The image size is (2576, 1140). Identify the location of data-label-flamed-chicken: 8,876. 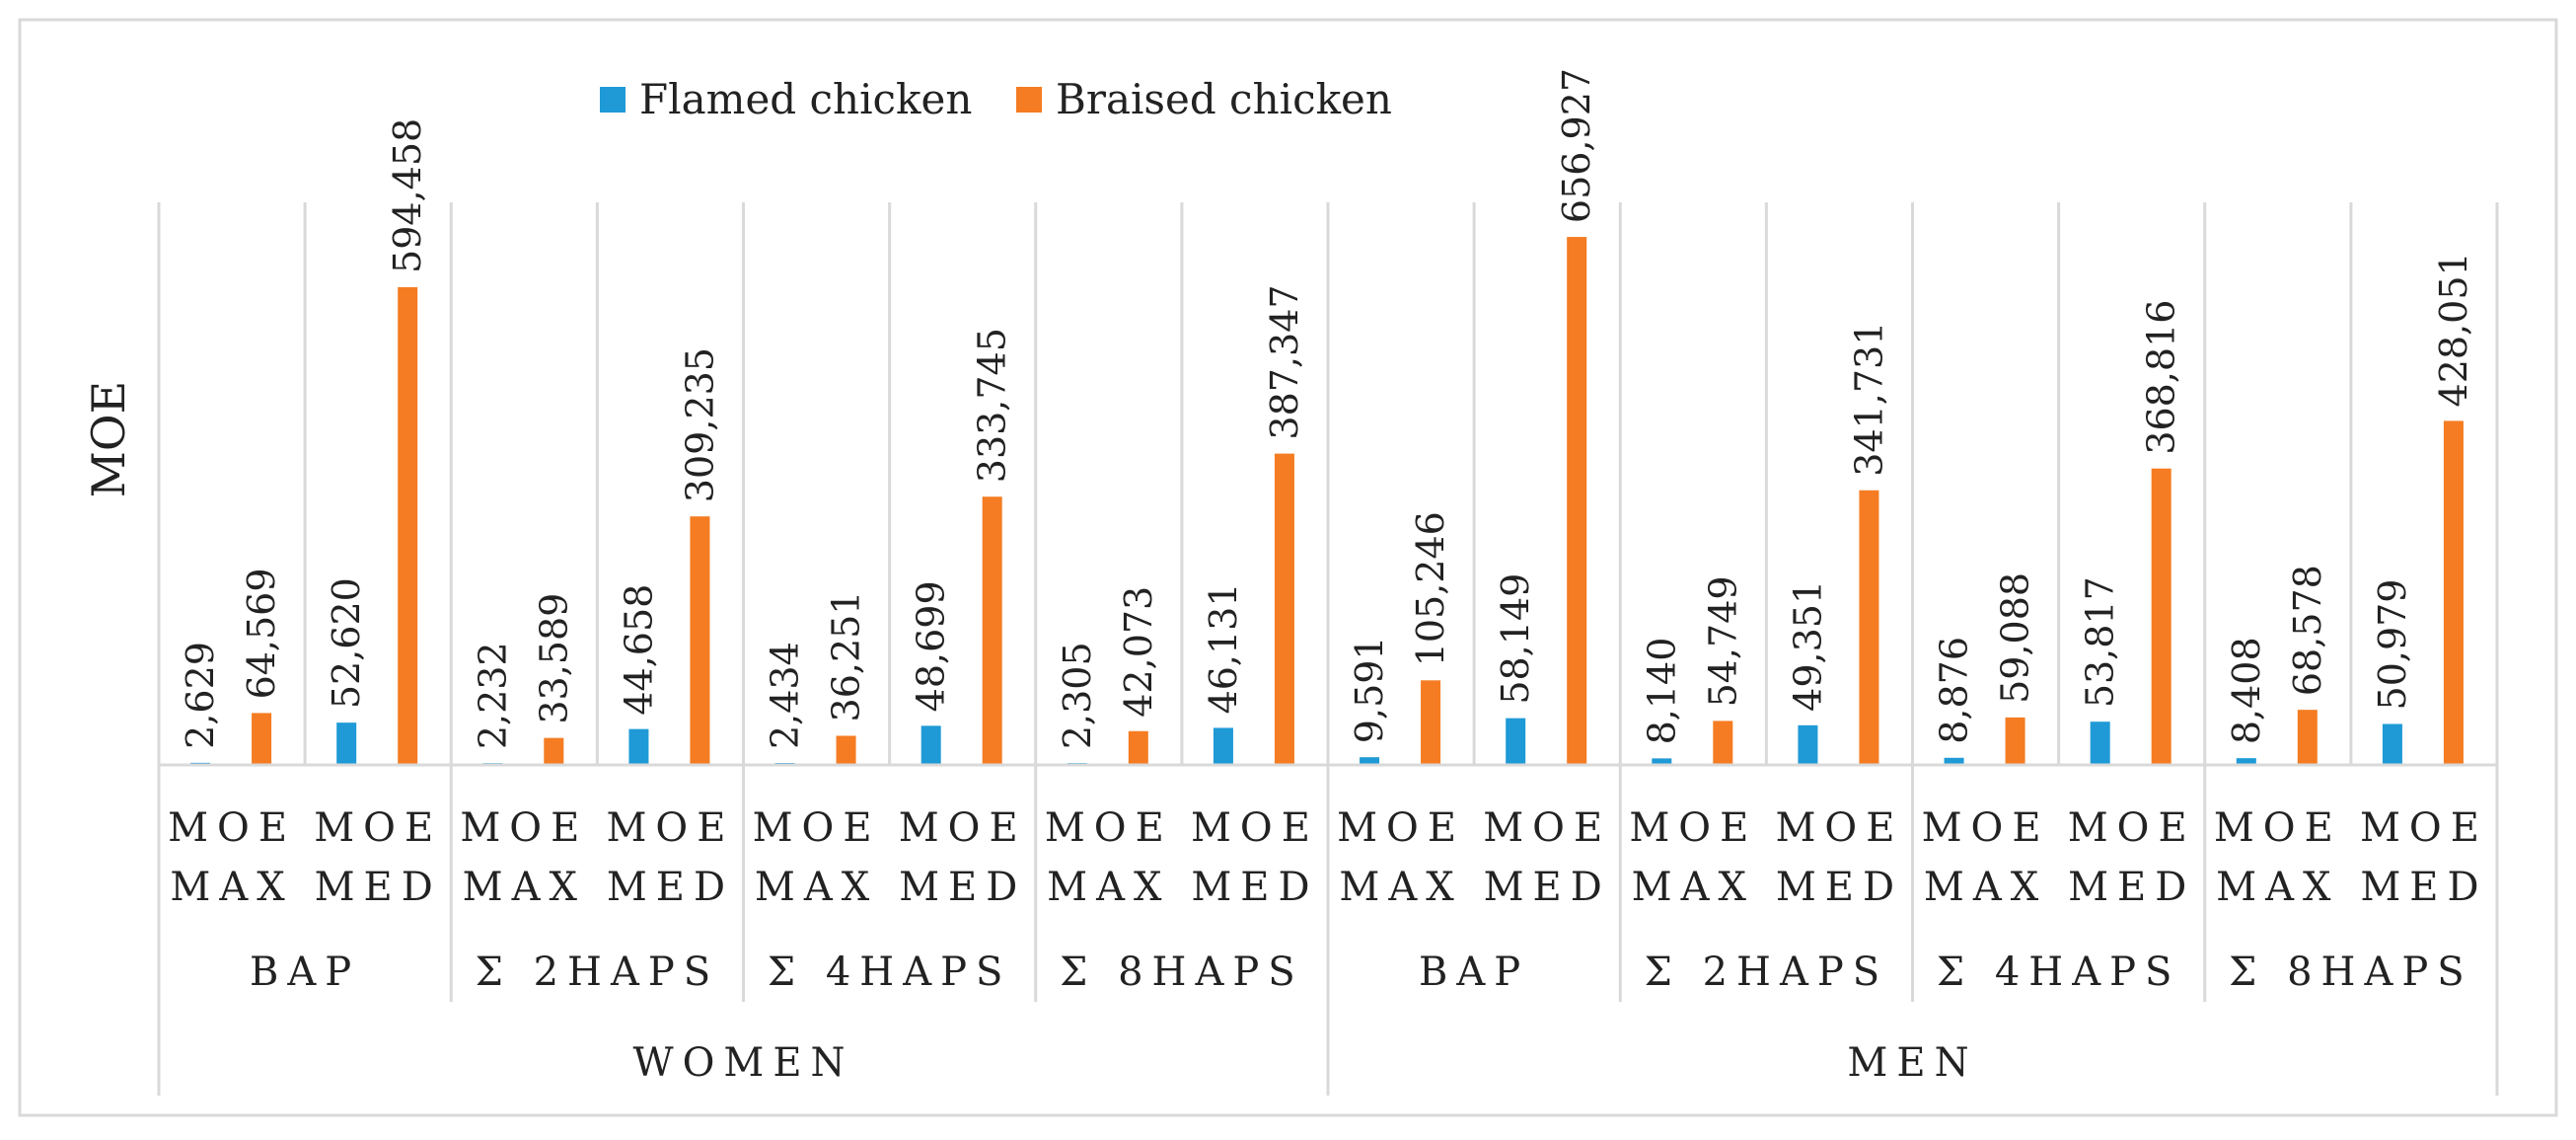
(1954, 690).